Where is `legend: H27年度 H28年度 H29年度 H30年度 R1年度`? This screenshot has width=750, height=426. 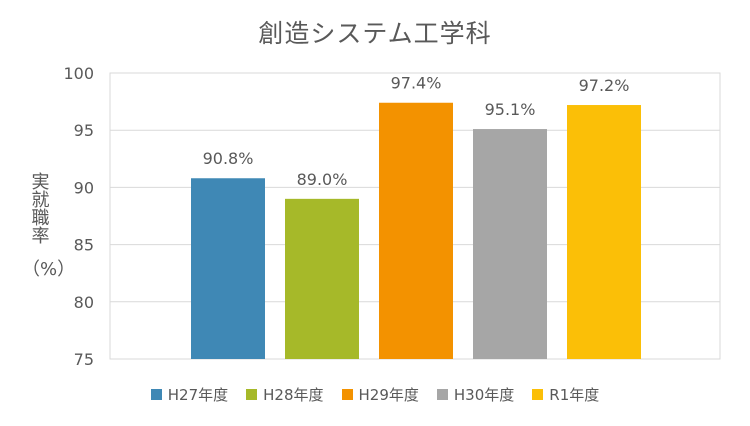 legend: H27年度 H28年度 H29年度 H30年度 R1年度 is located at coordinates (375, 394).